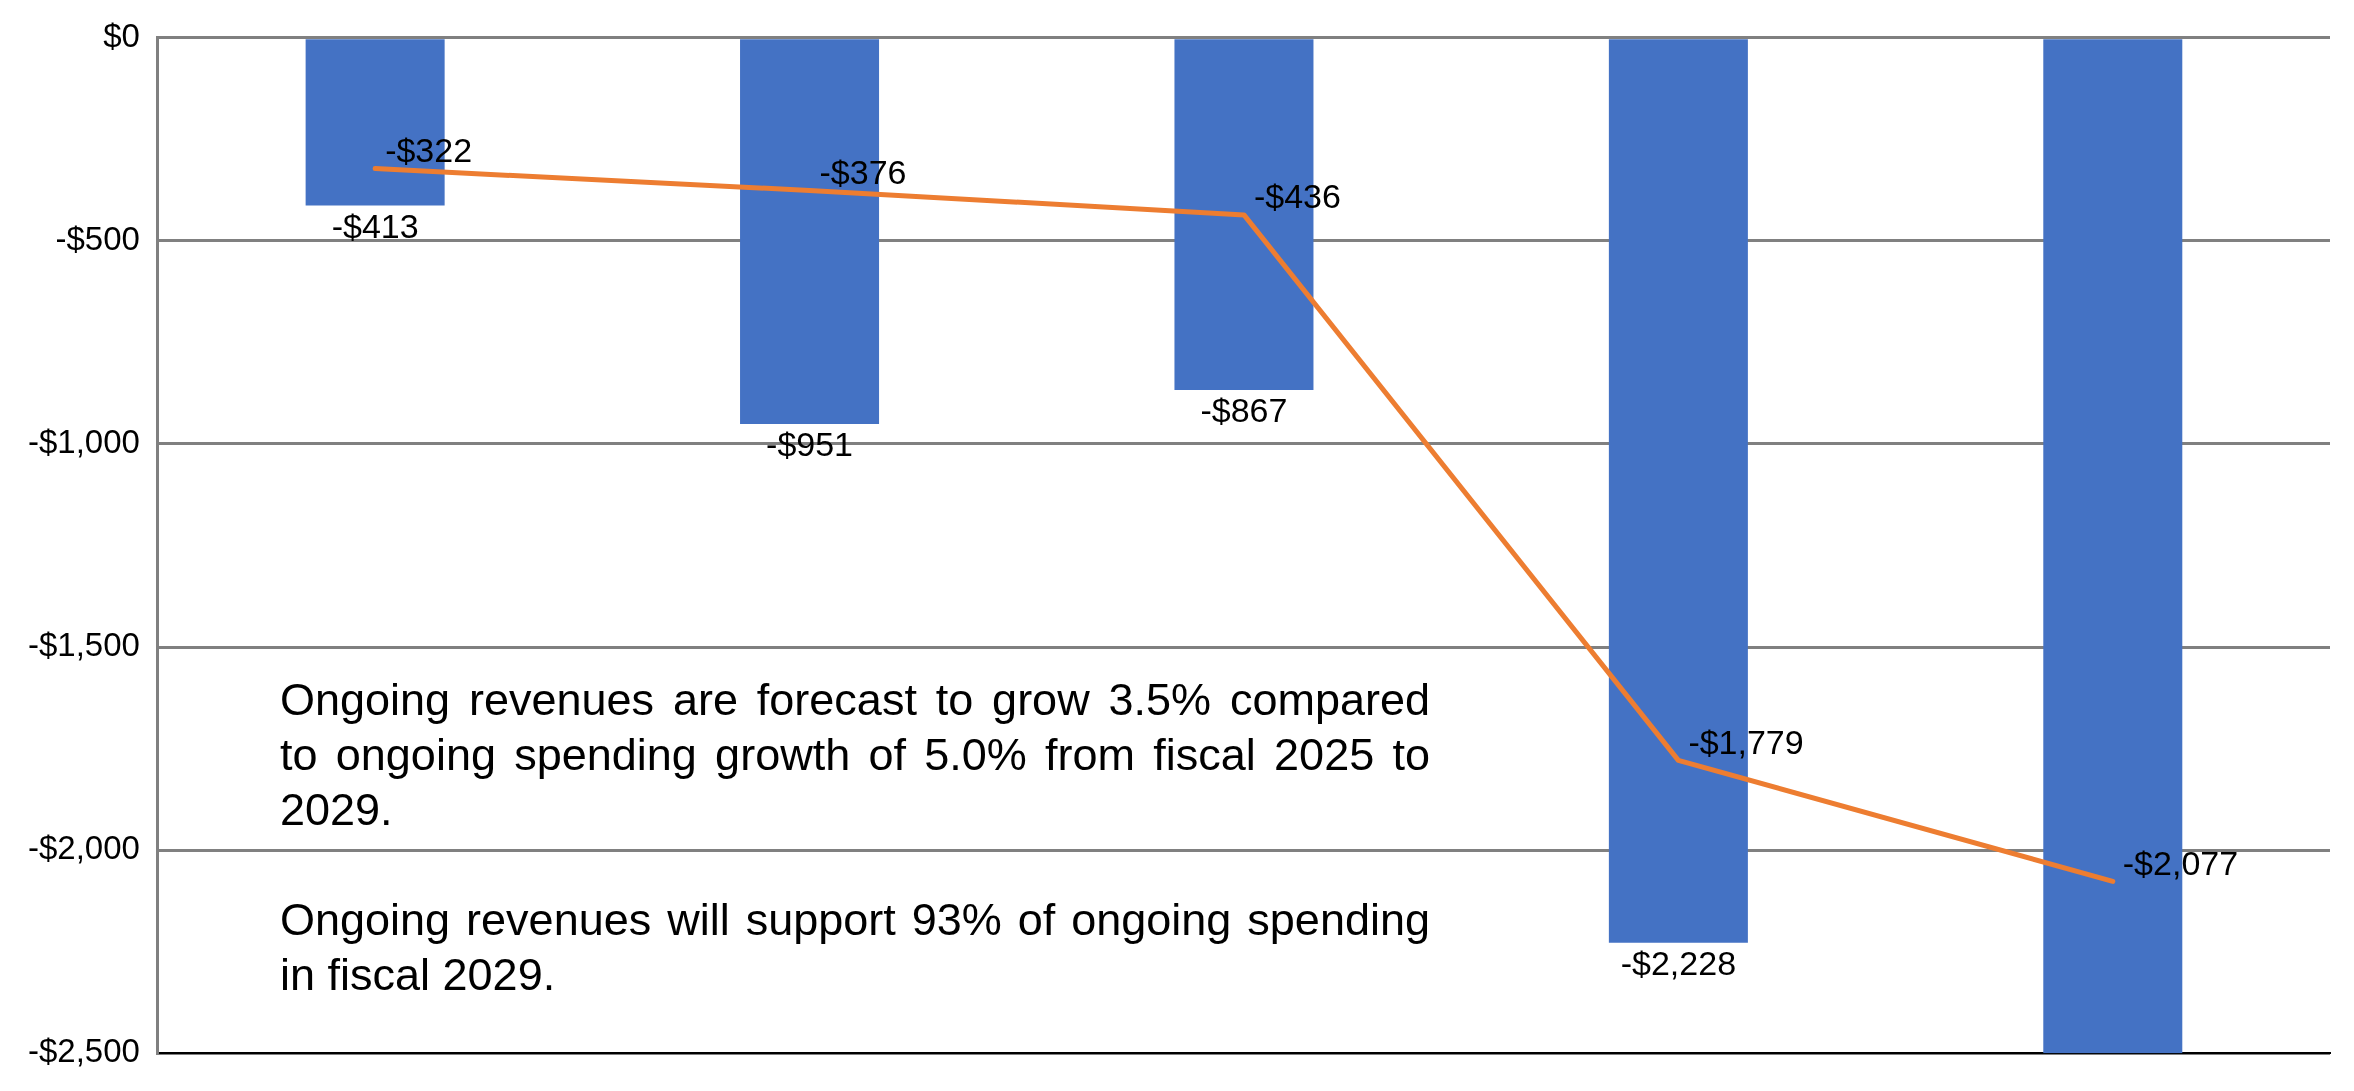 The image size is (2354, 1091). Describe the element at coordinates (121, 35) in the screenshot. I see `y-tick-label: $0` at that location.